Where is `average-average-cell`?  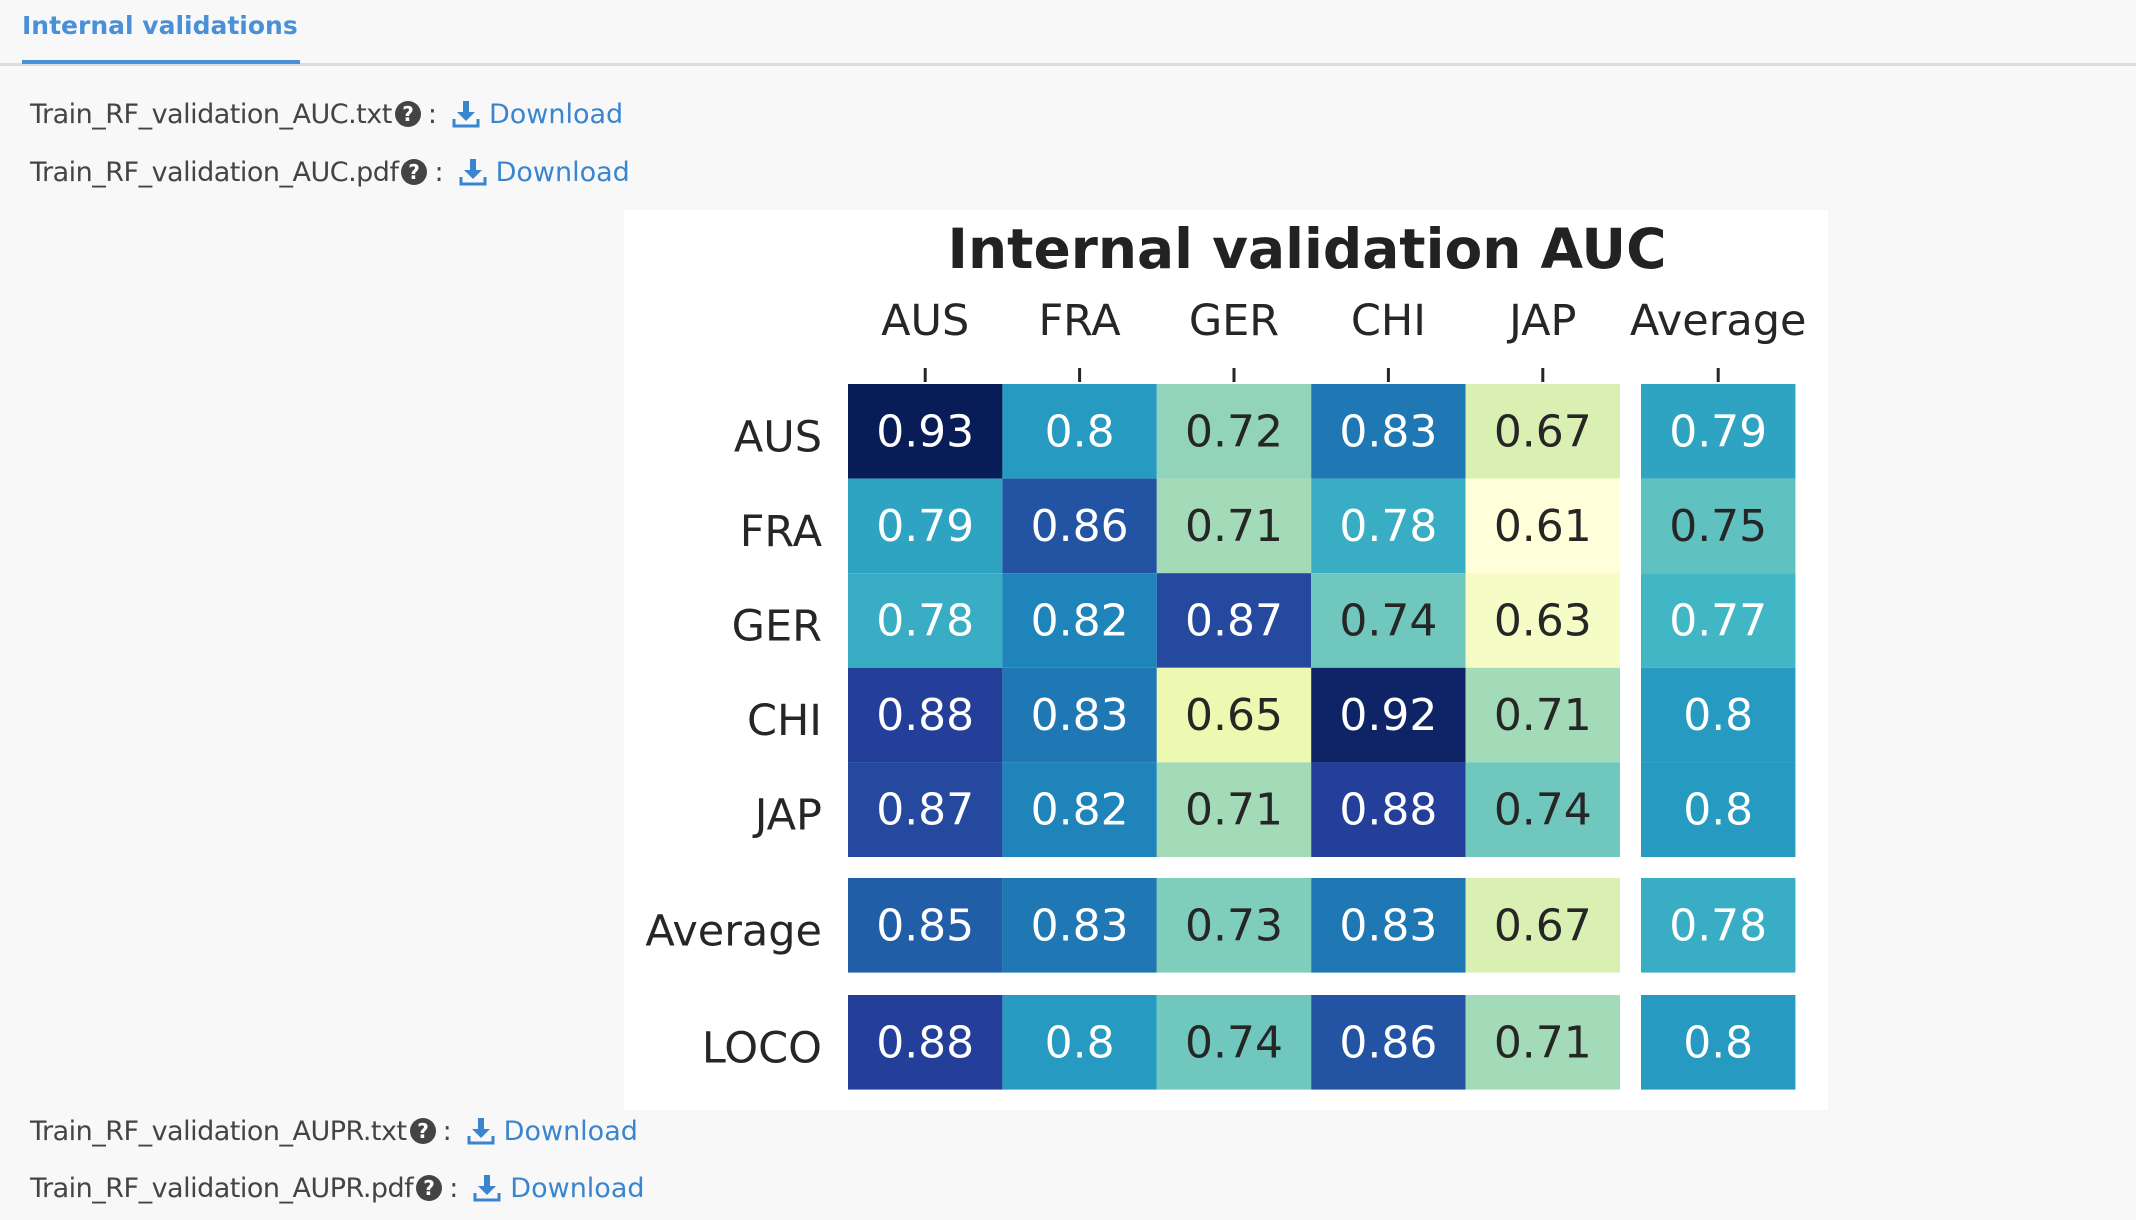
average-average-cell is located at coordinates (1718, 925).